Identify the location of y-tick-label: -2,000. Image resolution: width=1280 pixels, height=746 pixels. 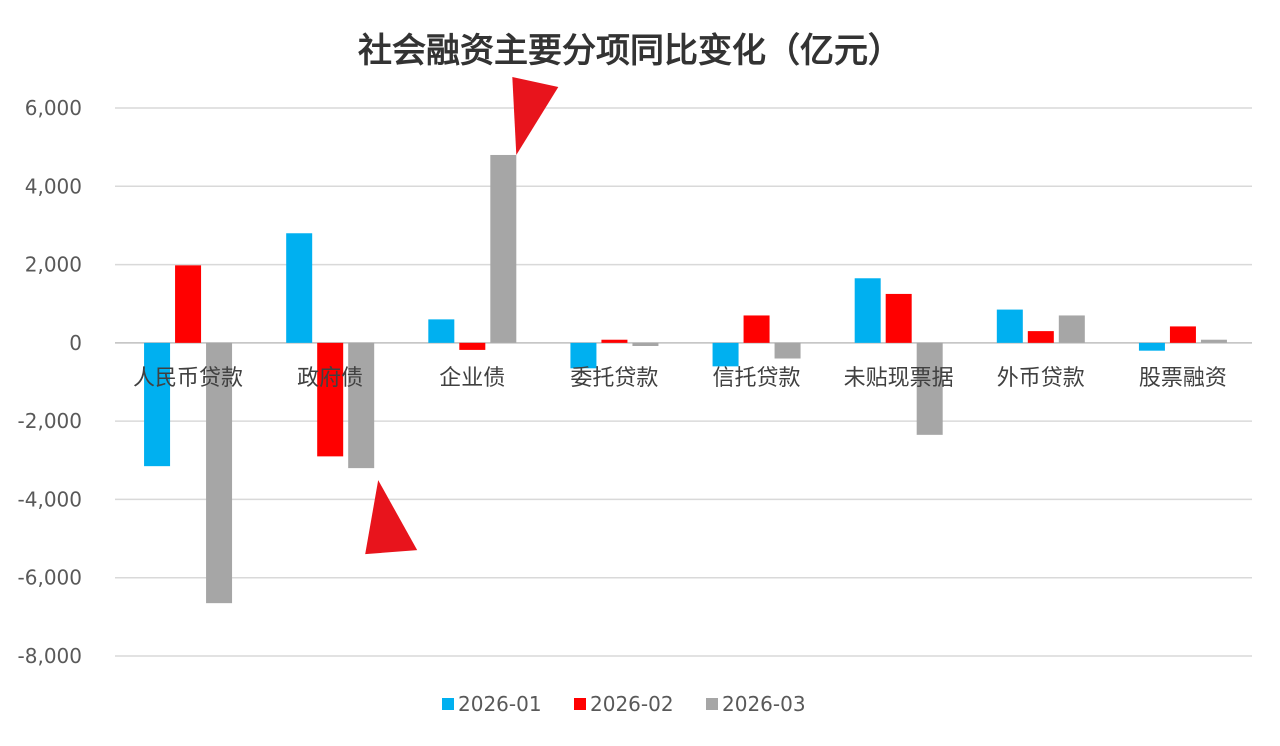
(50, 421).